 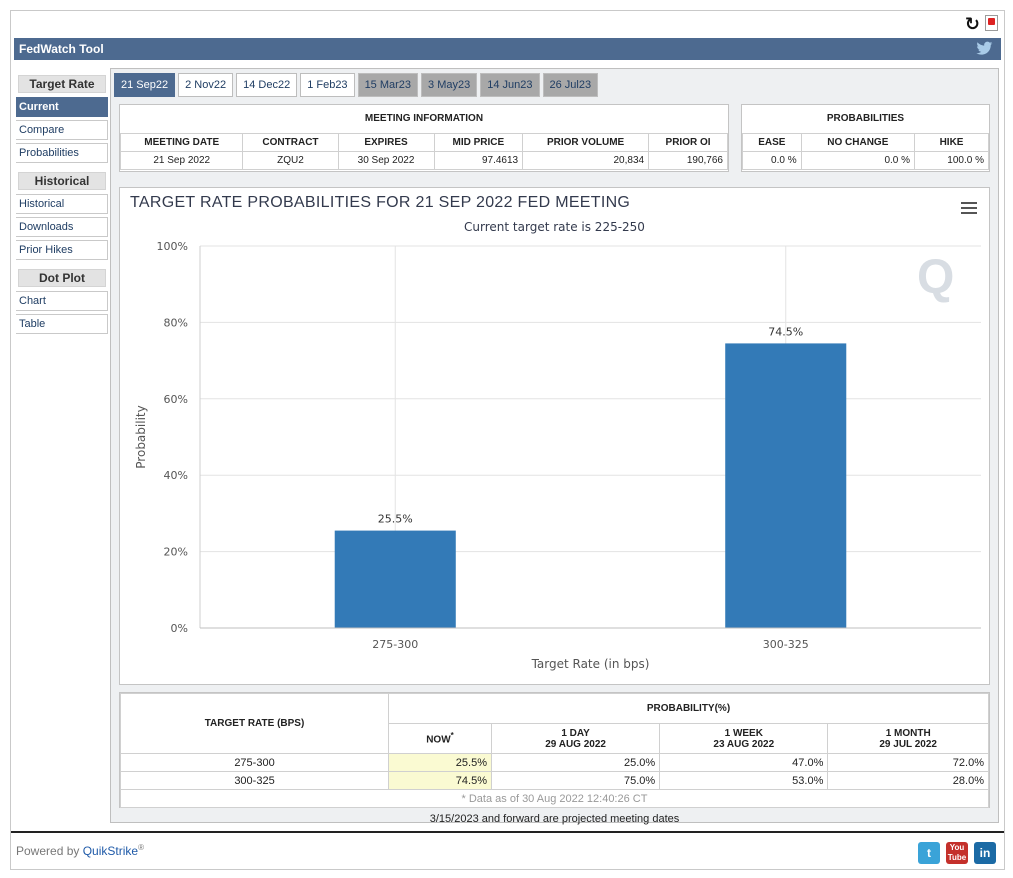 What do you see at coordinates (586, 160) in the screenshot?
I see `prior-volume-value: 20,834` at bounding box center [586, 160].